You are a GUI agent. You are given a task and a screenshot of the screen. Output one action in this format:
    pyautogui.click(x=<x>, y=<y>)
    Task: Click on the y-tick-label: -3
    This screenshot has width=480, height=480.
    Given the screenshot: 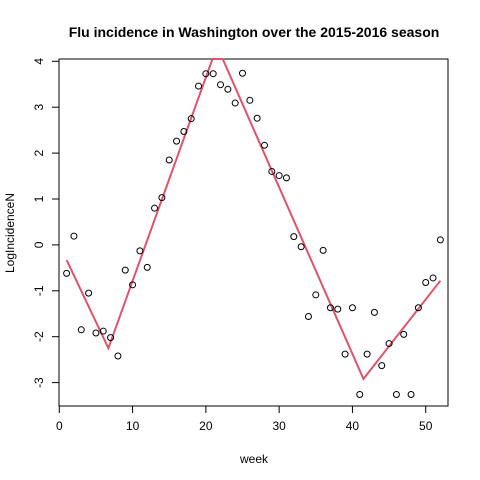 What is the action you would take?
    pyautogui.click(x=39, y=382)
    